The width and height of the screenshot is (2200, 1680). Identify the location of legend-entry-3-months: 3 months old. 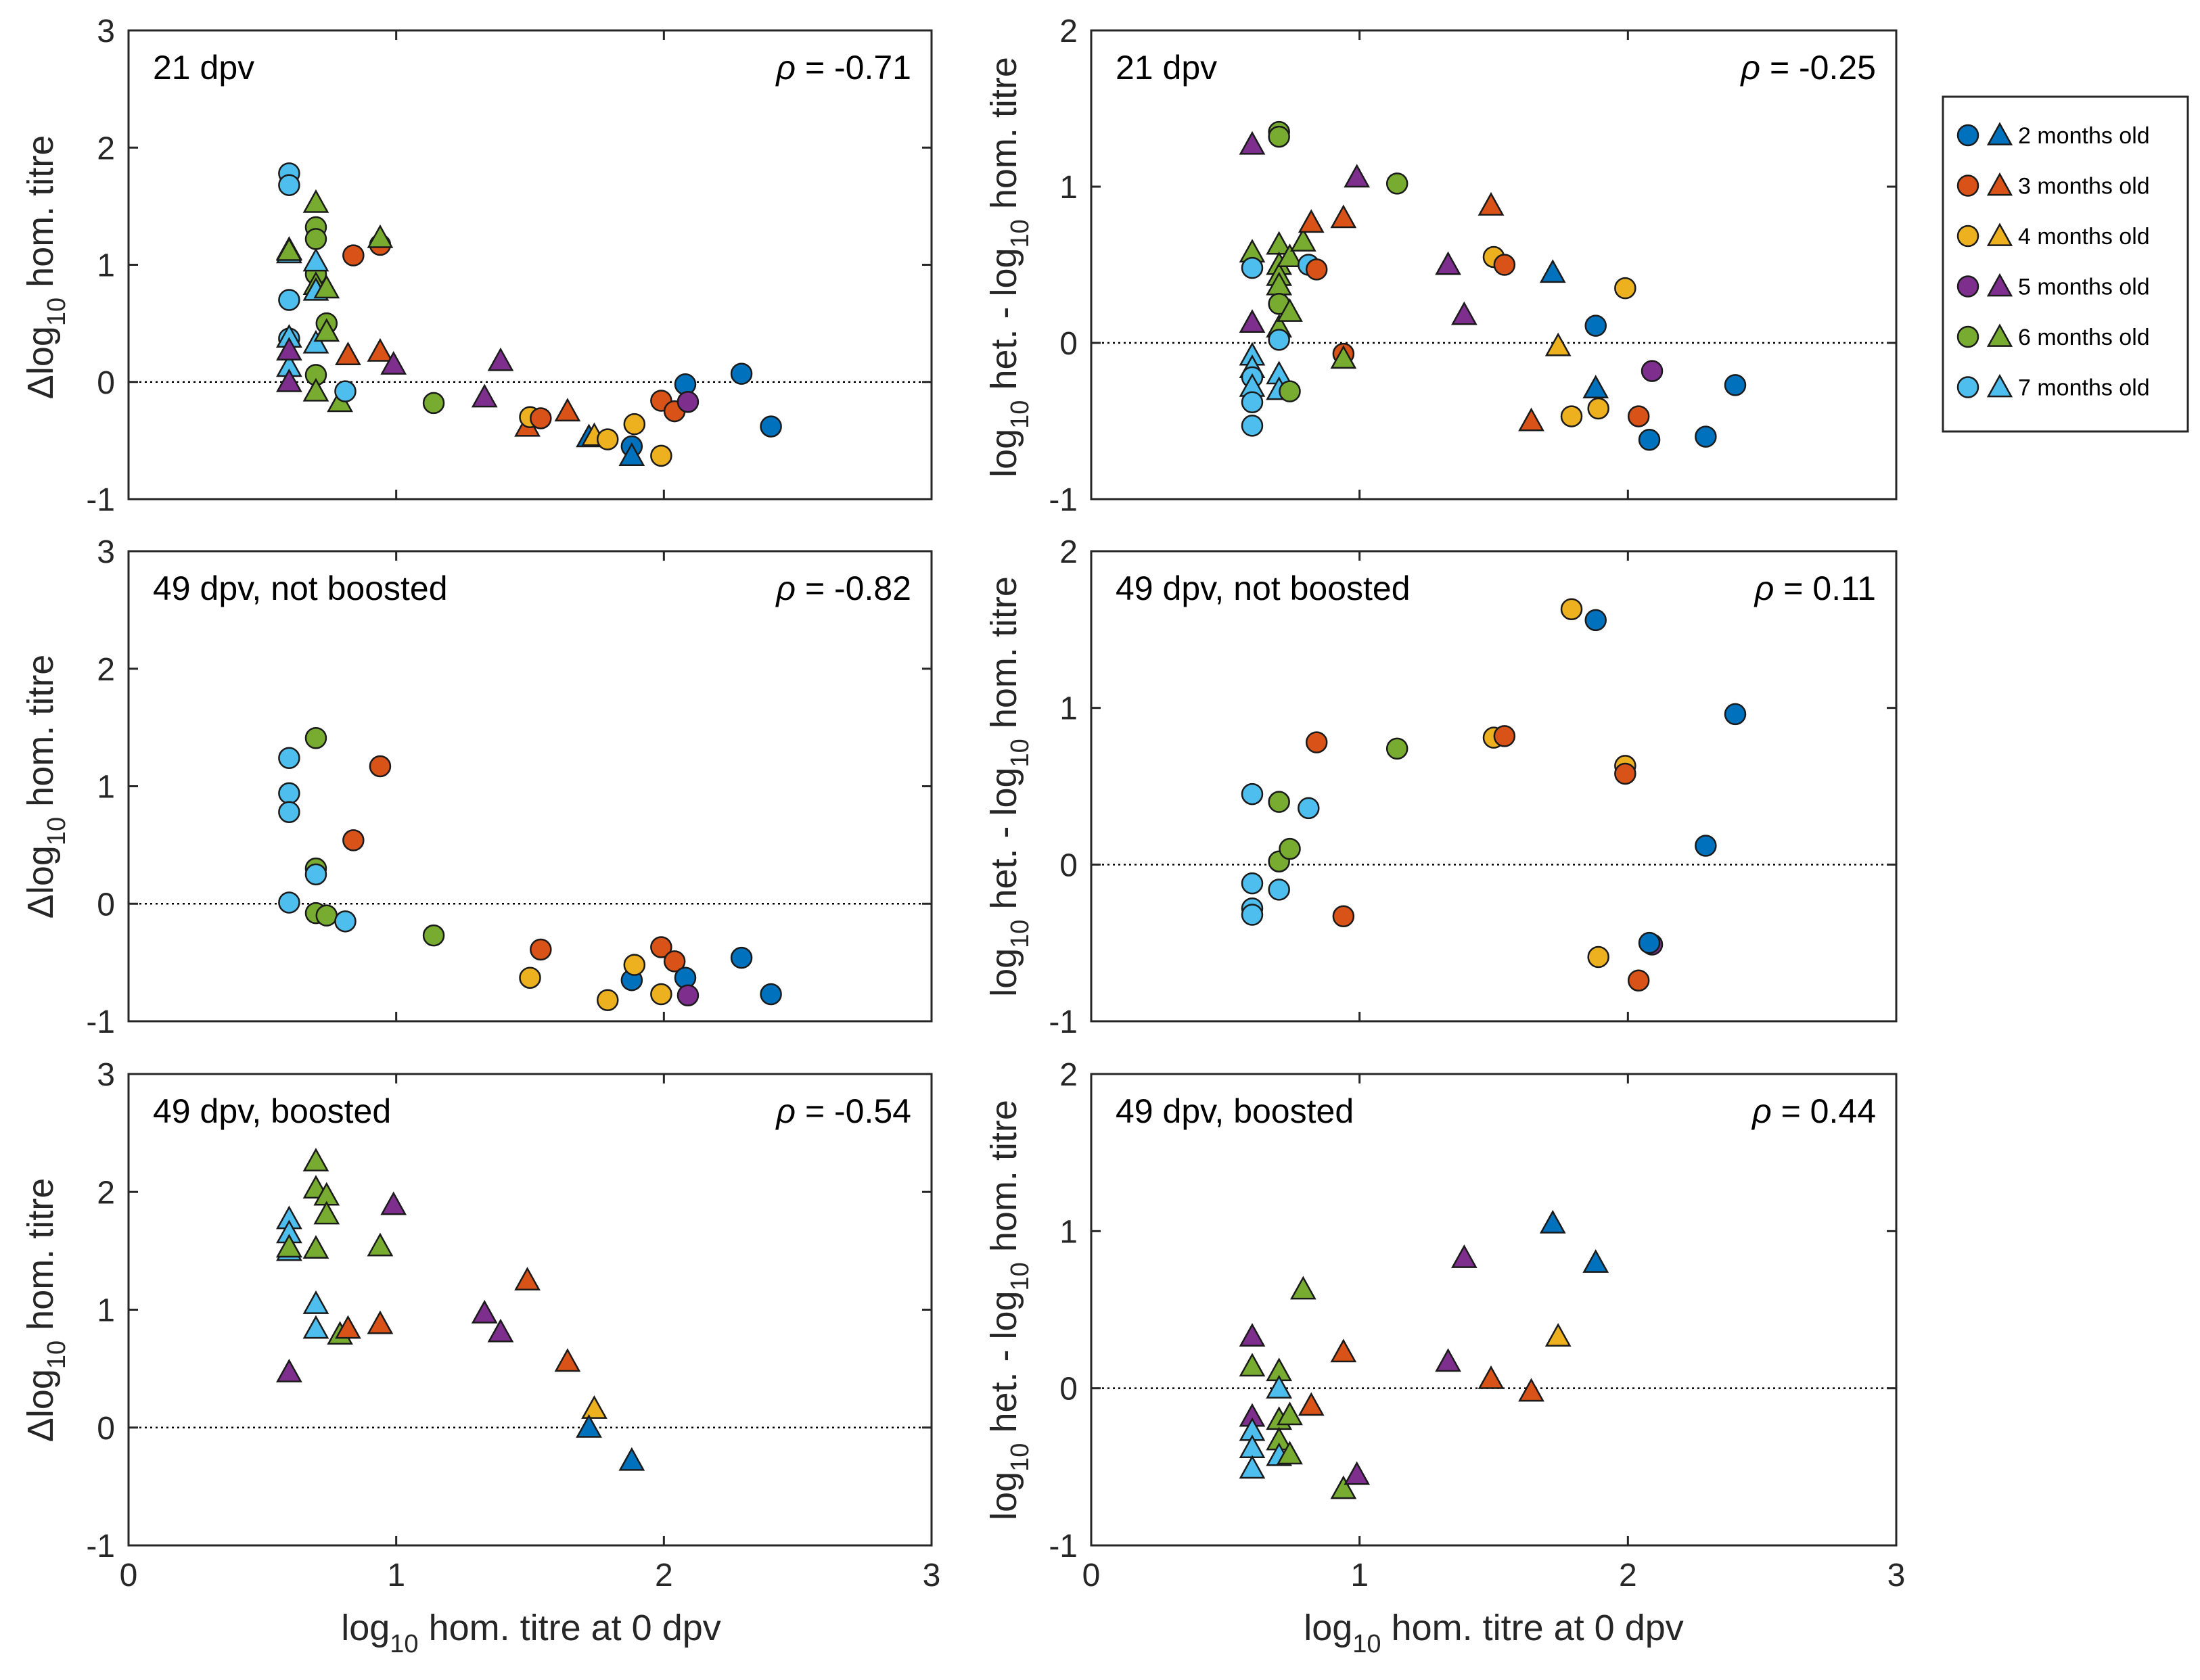
(2053, 186).